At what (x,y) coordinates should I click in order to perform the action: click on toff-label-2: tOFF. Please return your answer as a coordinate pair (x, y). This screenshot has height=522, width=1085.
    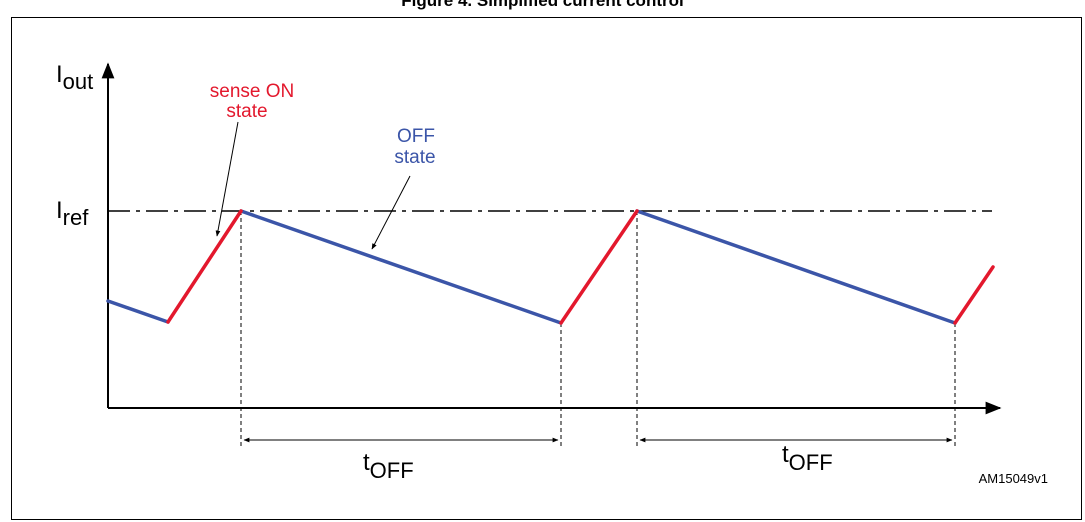
    Looking at the image, I should click on (807, 458).